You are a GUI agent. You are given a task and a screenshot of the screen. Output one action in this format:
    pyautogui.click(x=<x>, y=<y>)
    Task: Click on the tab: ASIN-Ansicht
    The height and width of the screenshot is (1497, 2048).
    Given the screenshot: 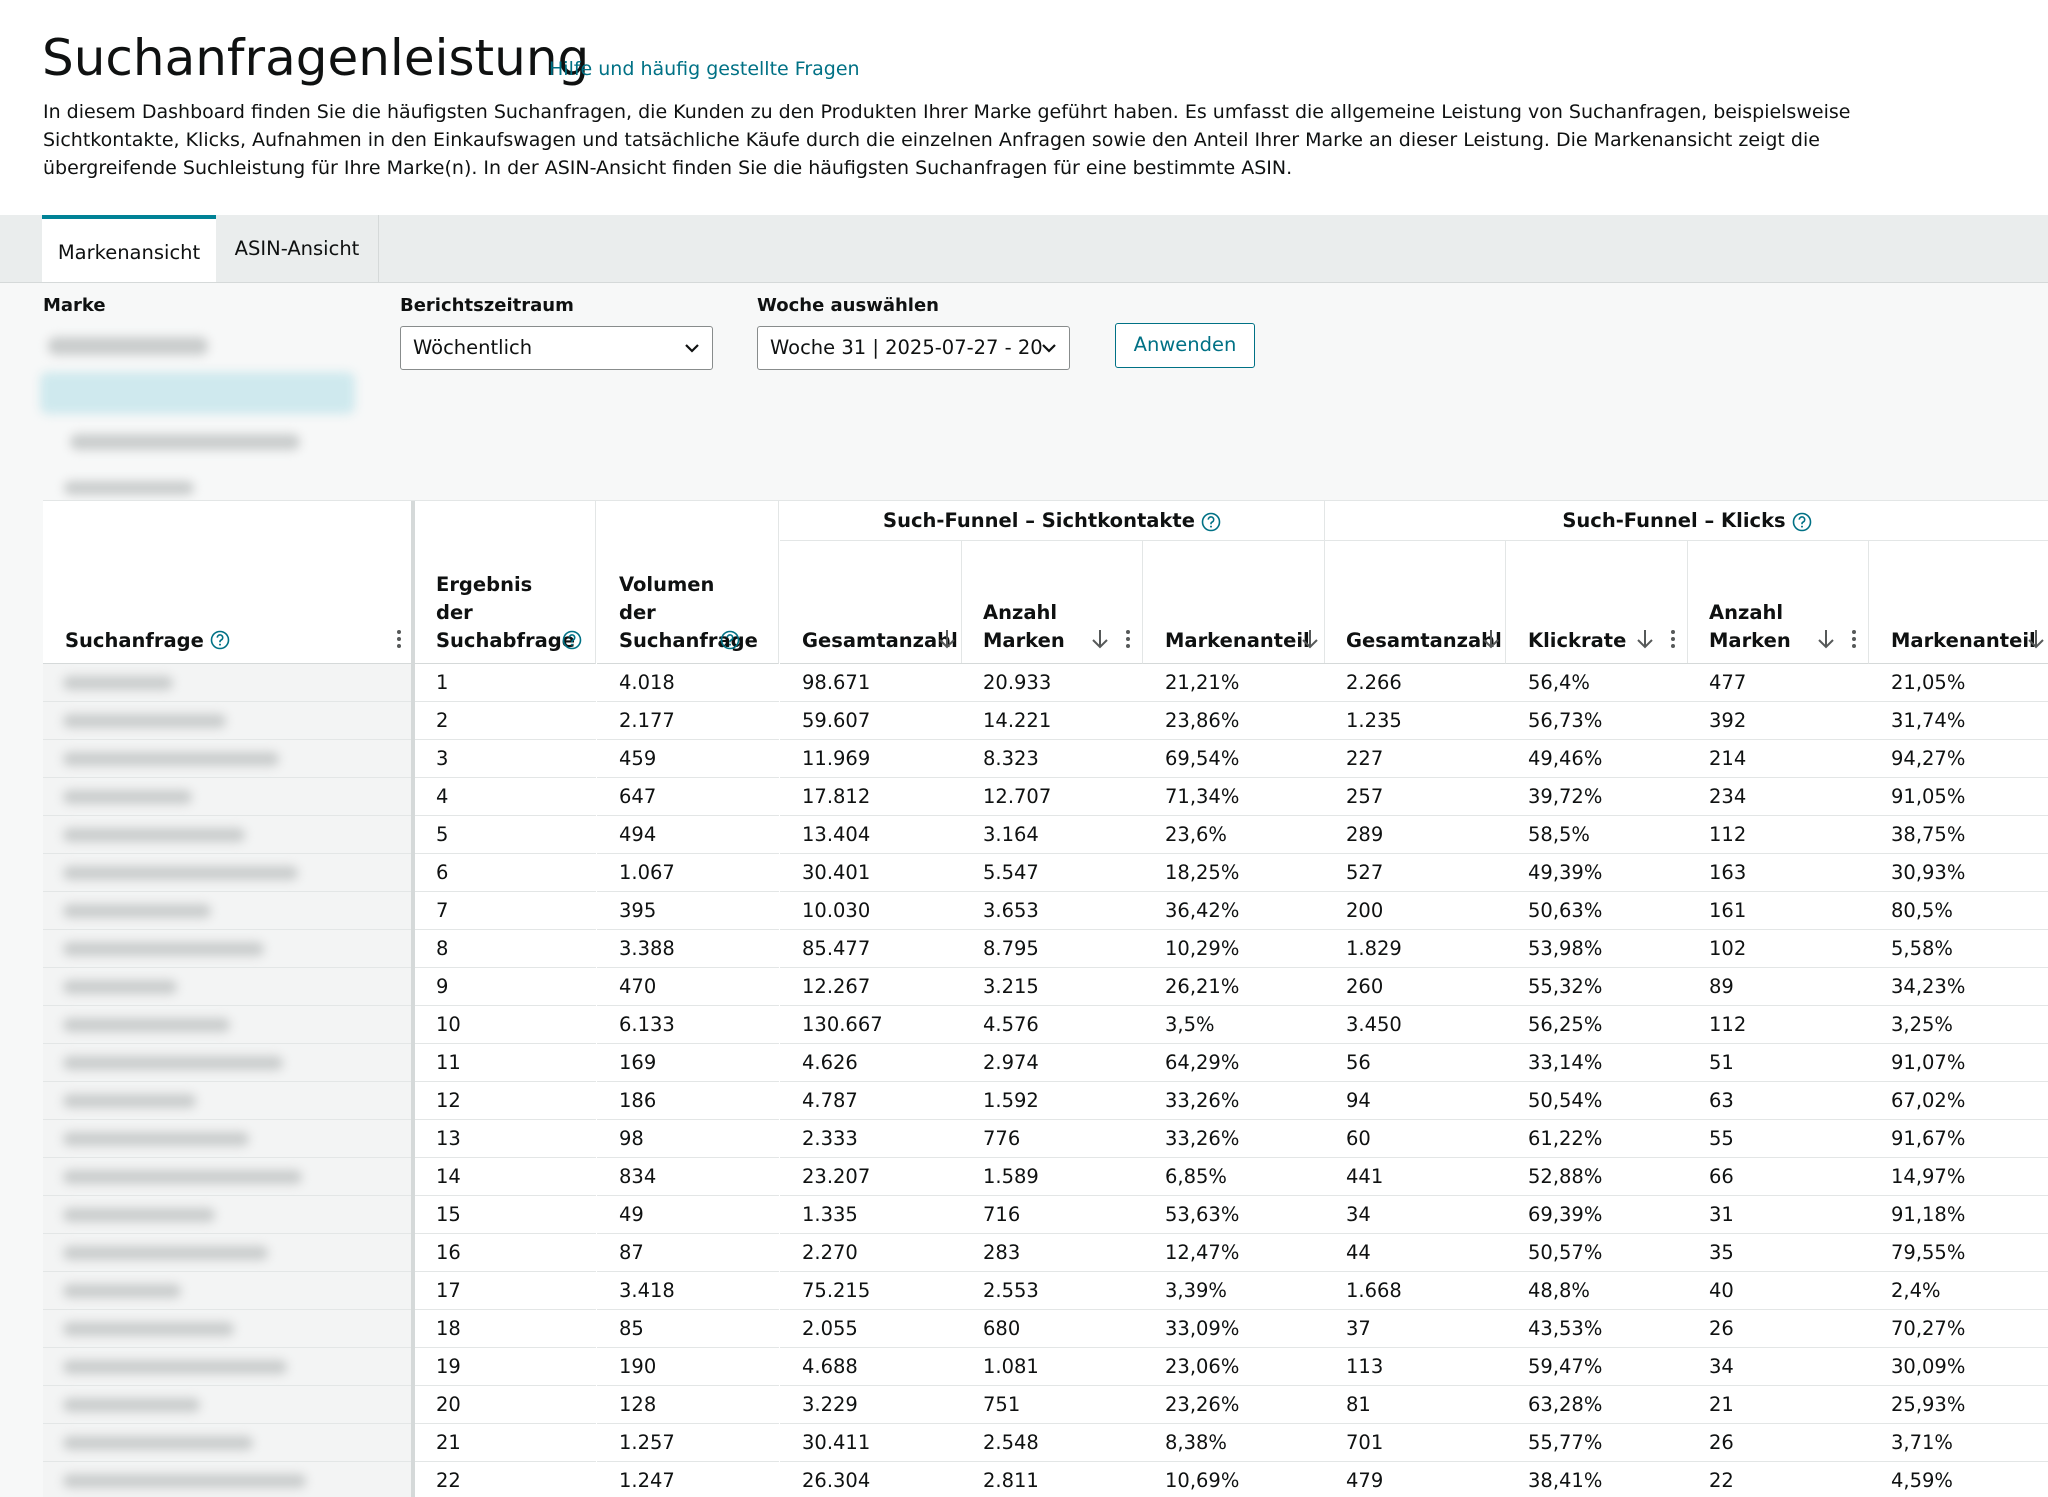 What is the action you would take?
    pyautogui.click(x=297, y=248)
    